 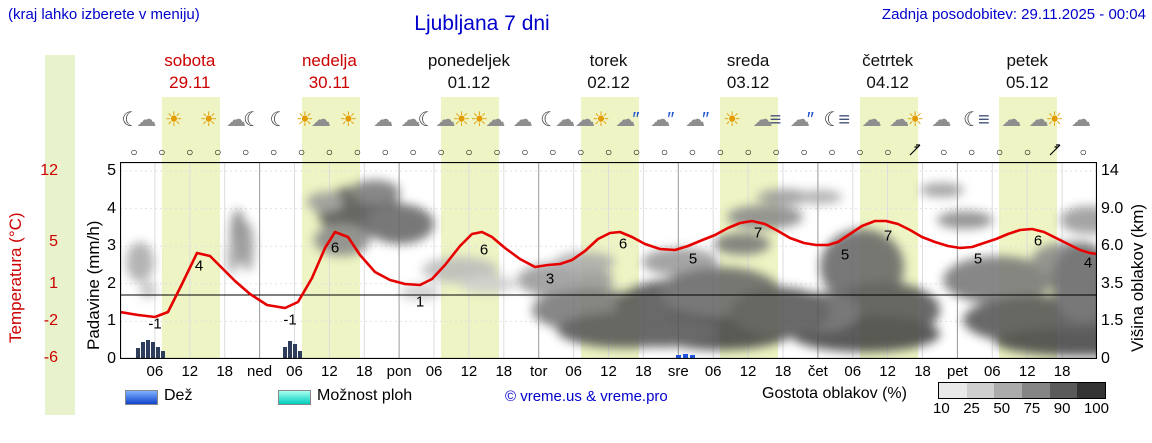 I want to click on day-date: 01.12, so click(x=469, y=82).